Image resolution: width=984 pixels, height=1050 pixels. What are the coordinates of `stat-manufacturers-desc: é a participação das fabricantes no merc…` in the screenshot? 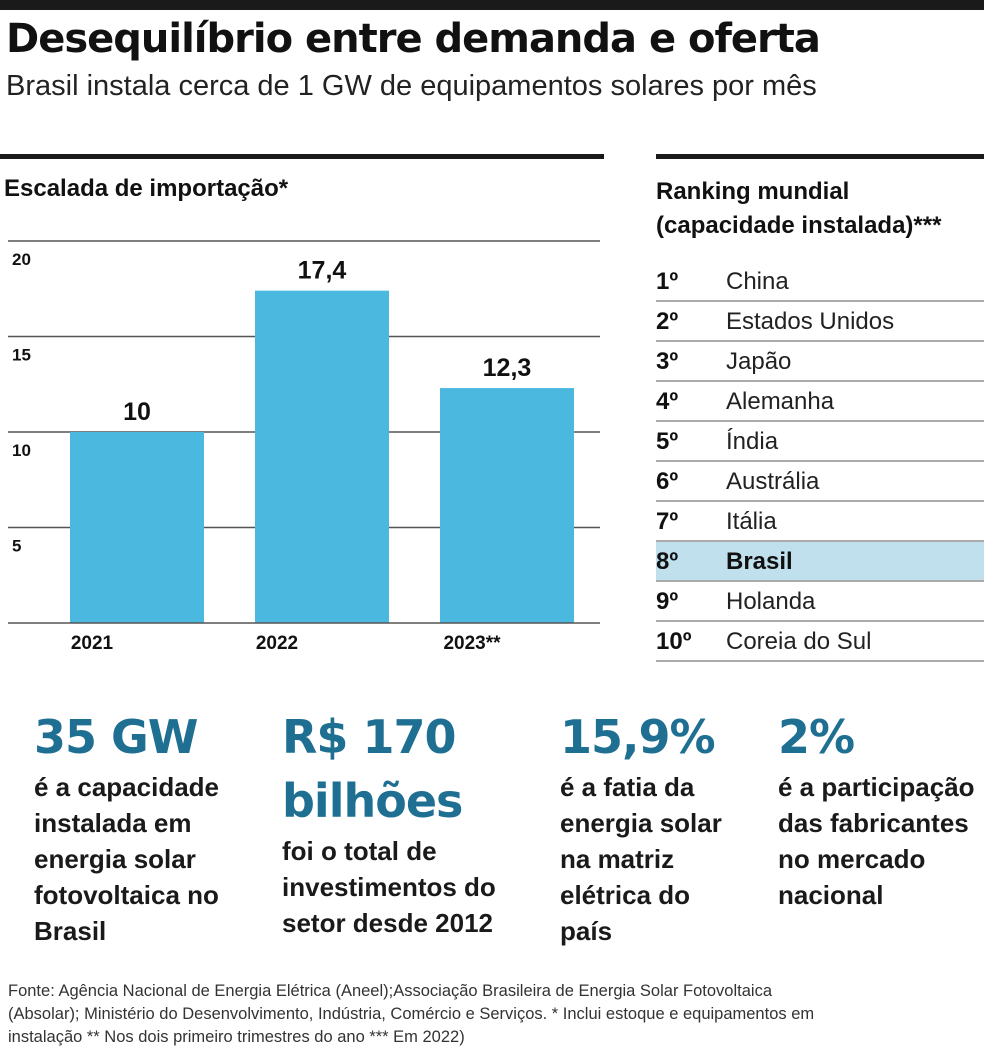 It's located at (876, 841).